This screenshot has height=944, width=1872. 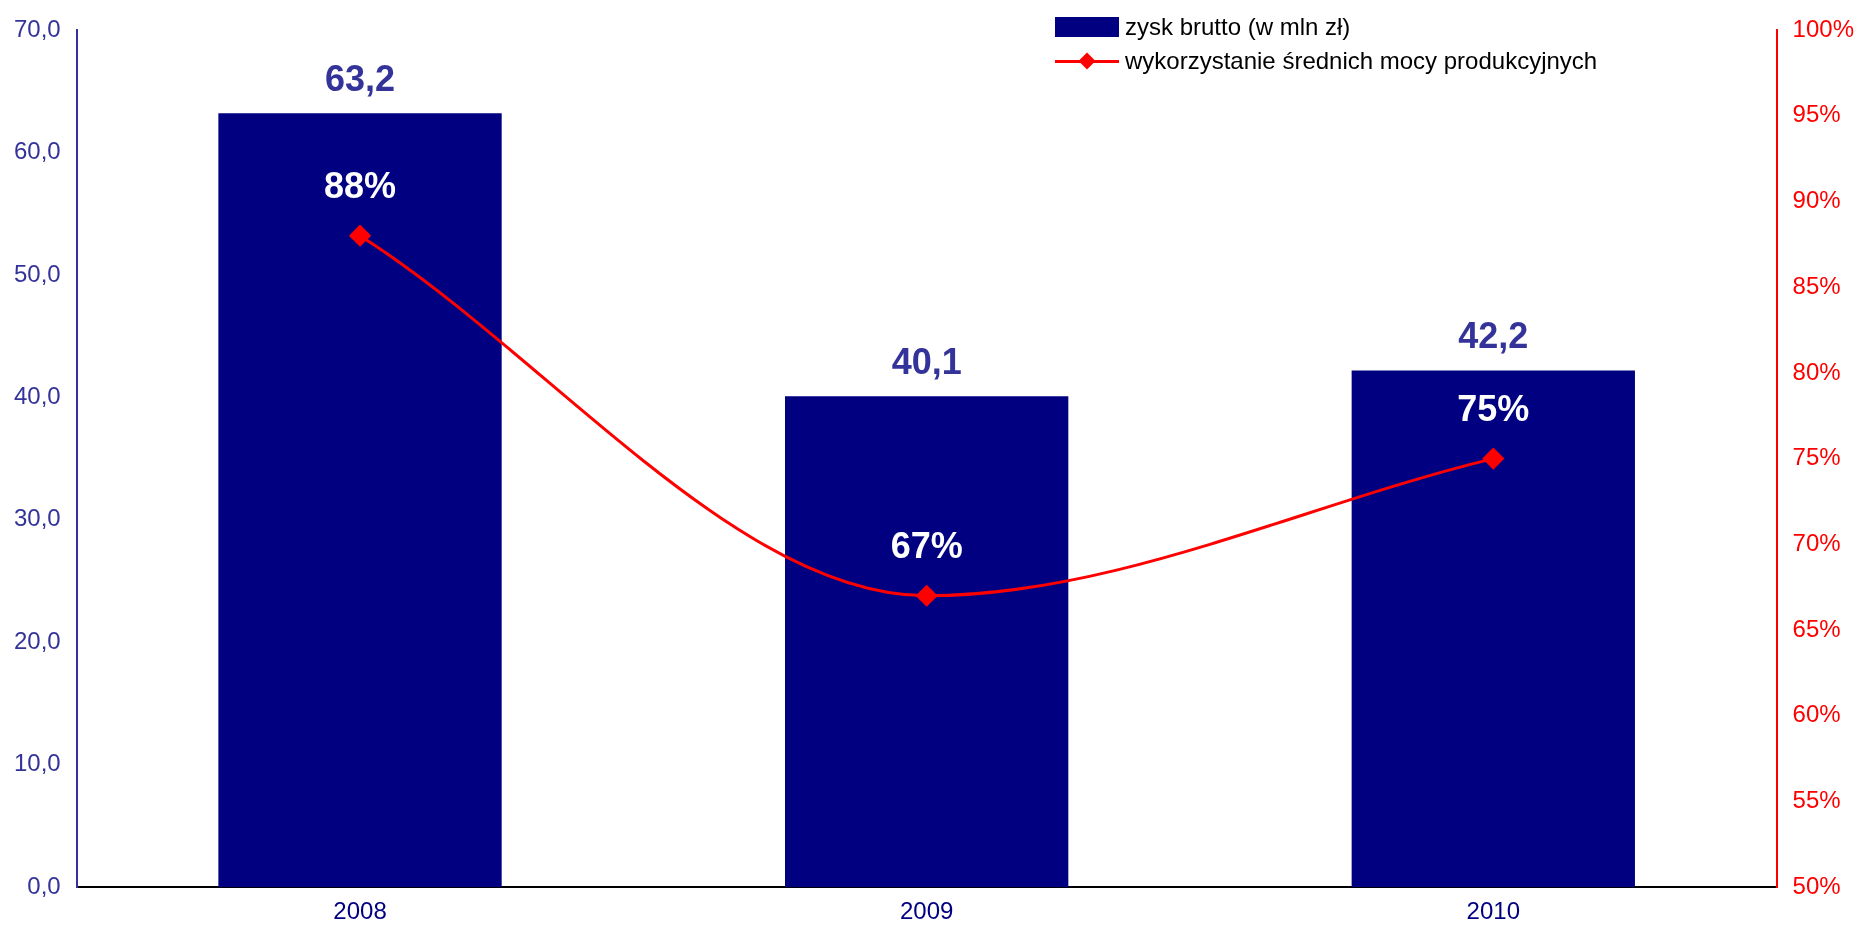 I want to click on y2-tick-label: 80%, so click(x=1816, y=371).